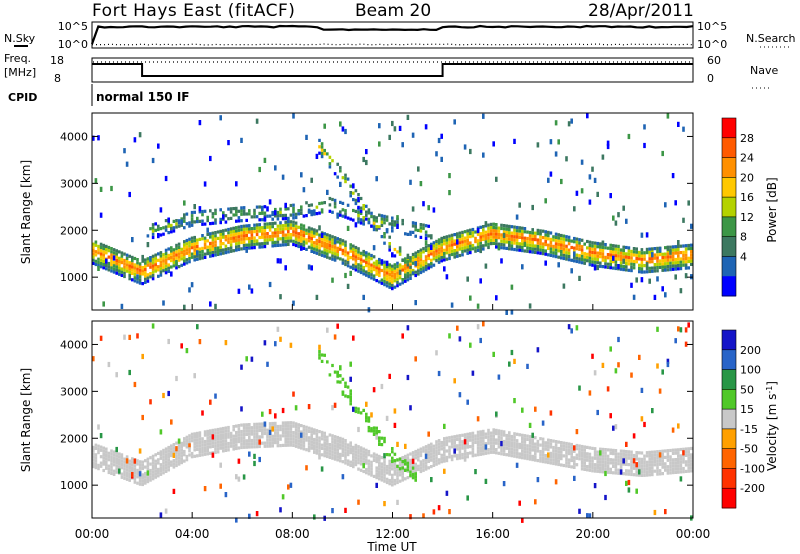 The height and width of the screenshot is (554, 800). What do you see at coordinates (74, 277) in the screenshot?
I see `y-tick-label: 1000` at bounding box center [74, 277].